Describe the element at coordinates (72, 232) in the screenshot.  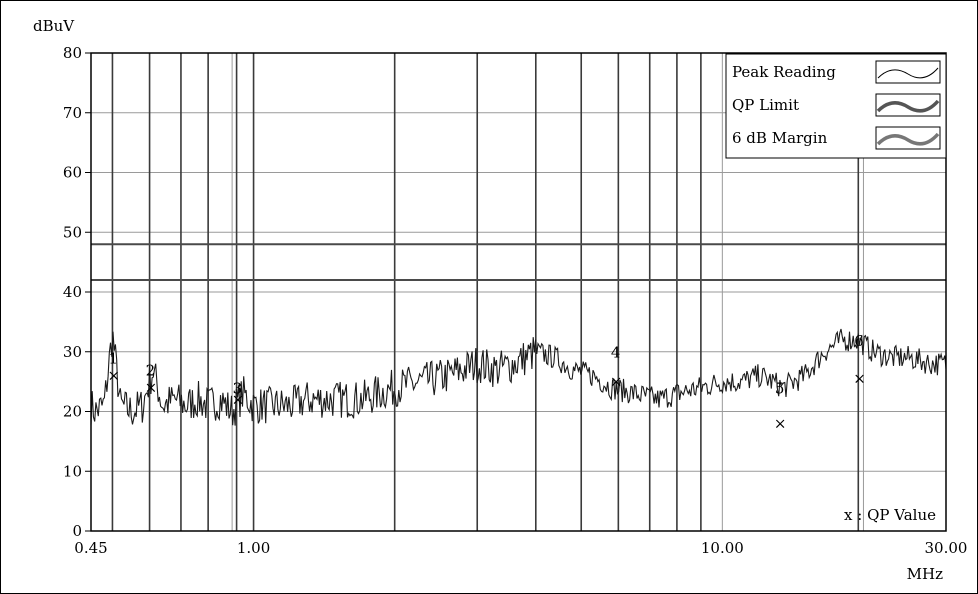
I see `y-tick-label: 50` at that location.